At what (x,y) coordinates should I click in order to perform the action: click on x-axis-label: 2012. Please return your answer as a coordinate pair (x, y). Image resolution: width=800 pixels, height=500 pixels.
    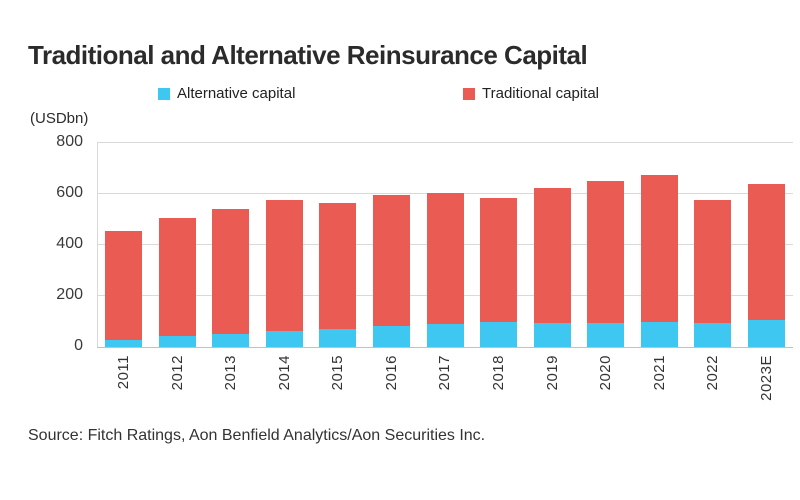
    Looking at the image, I should click on (177, 373).